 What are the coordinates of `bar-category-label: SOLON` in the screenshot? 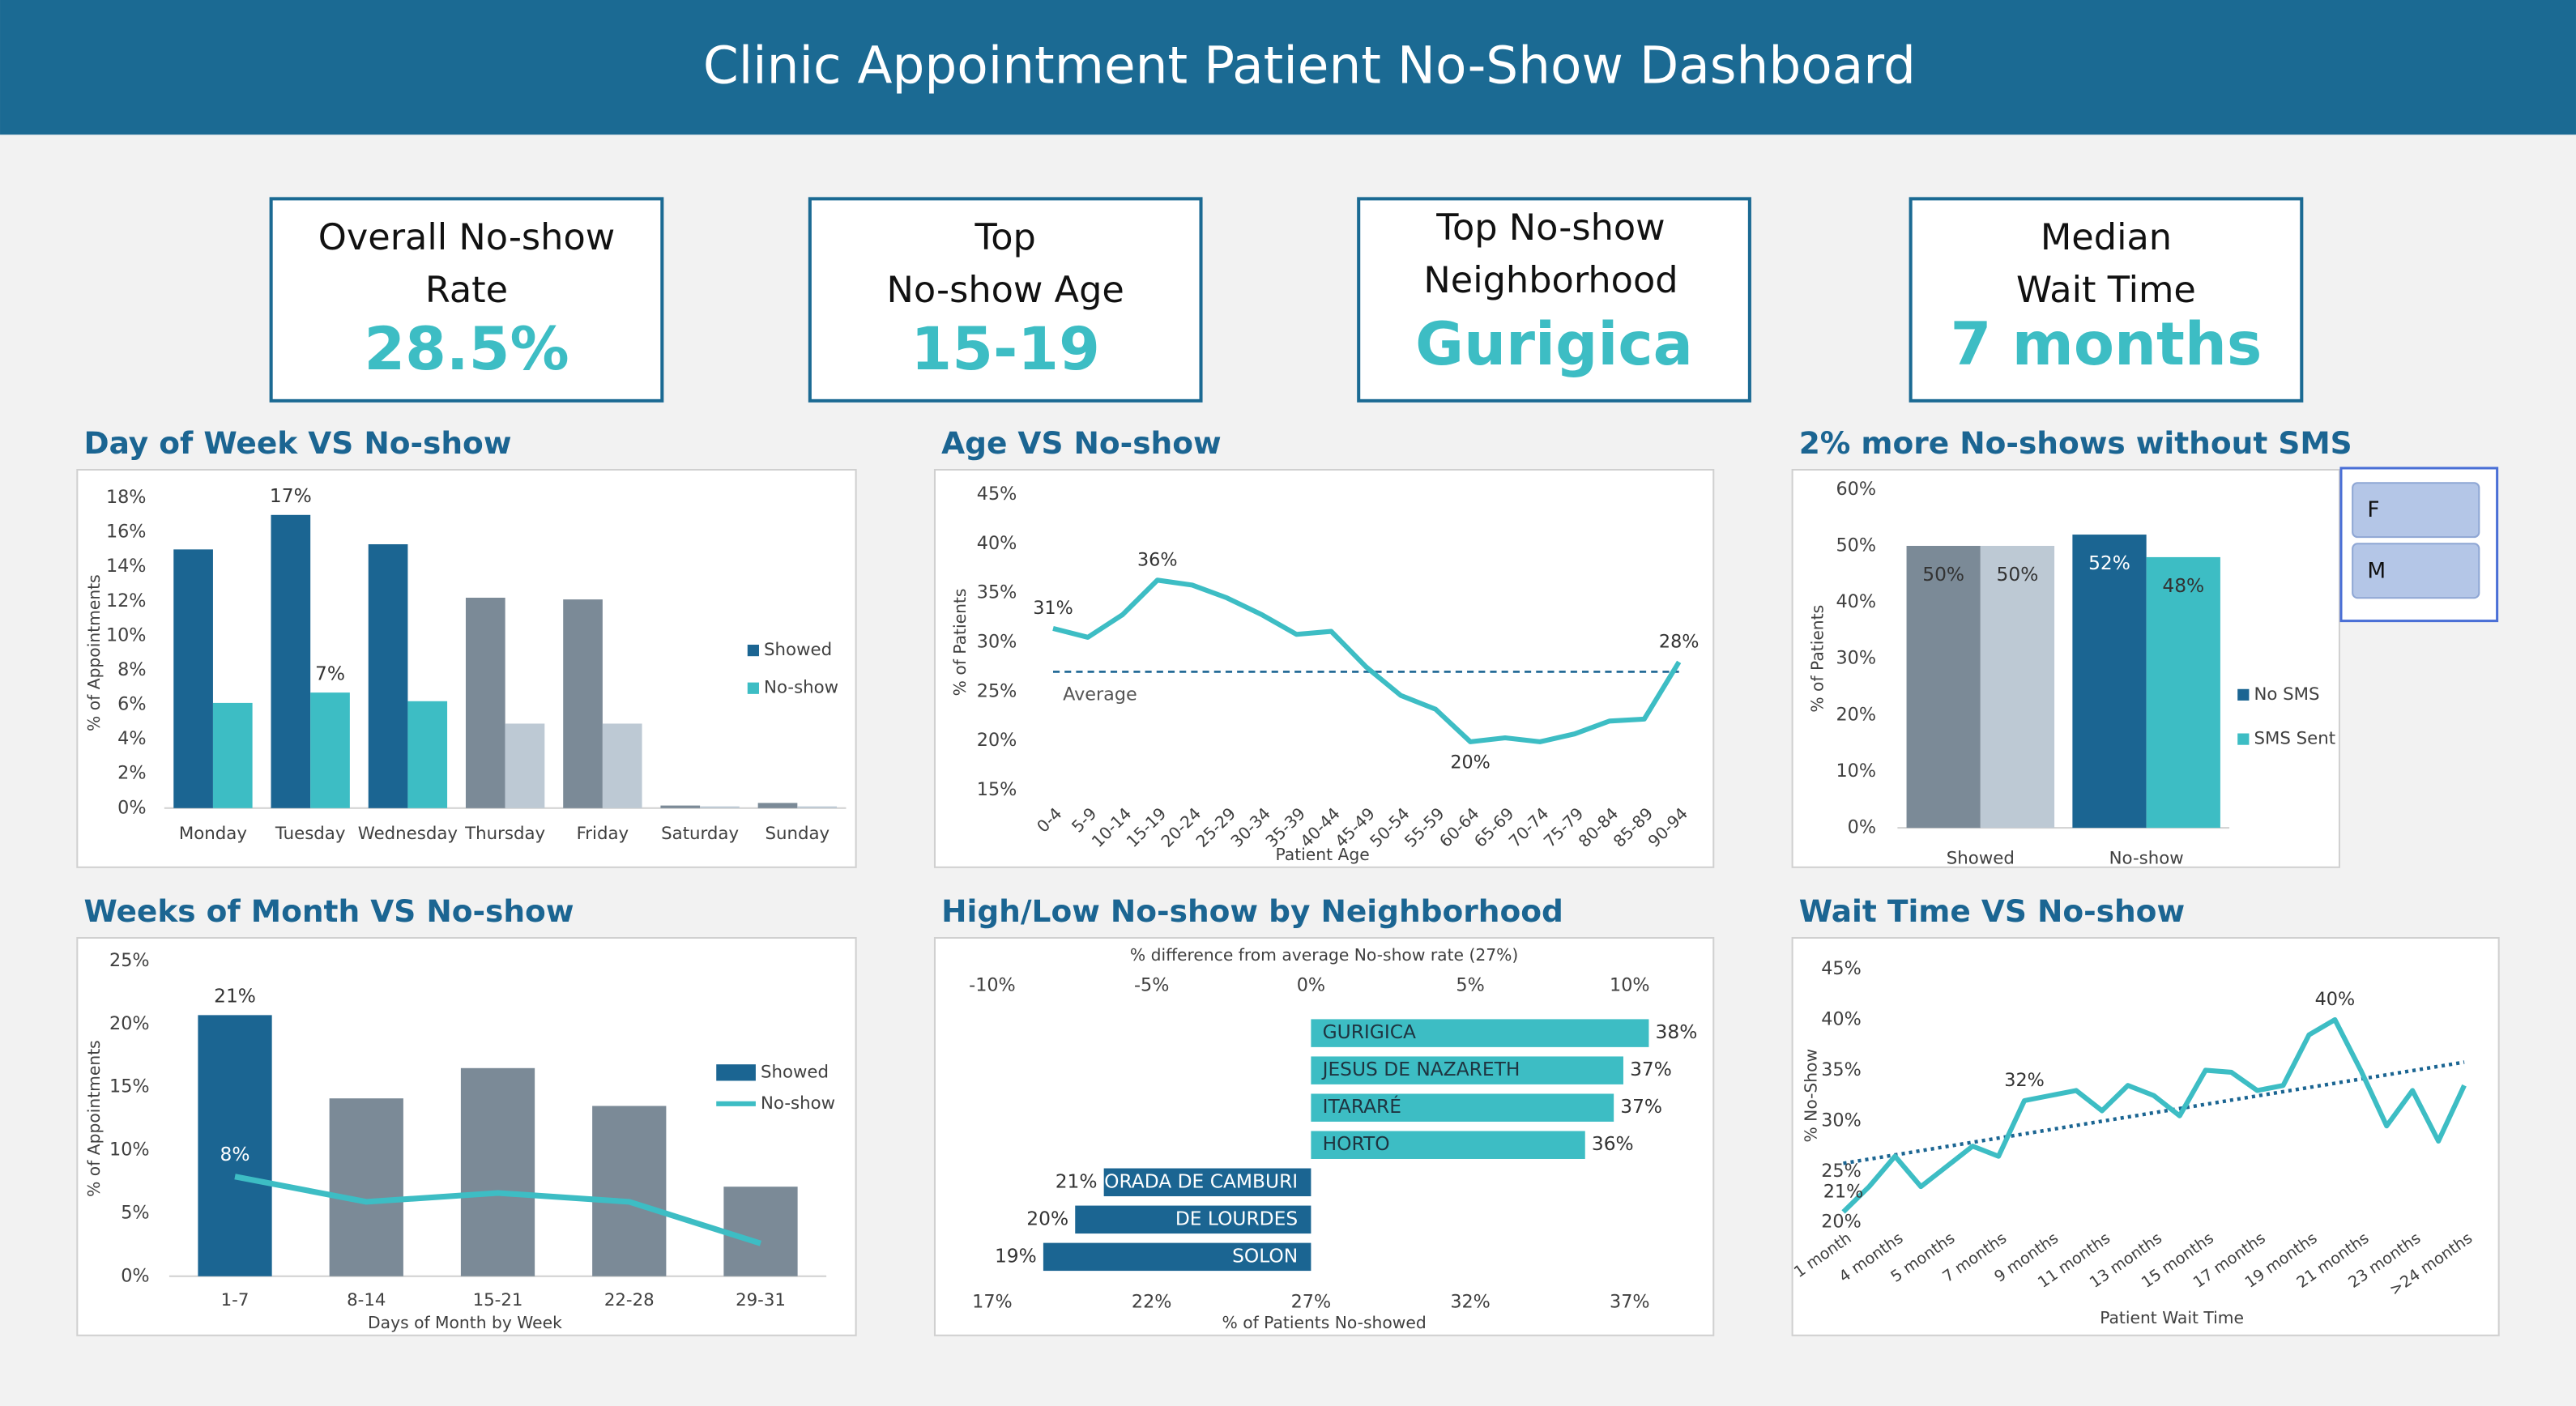 It's located at (1265, 1256).